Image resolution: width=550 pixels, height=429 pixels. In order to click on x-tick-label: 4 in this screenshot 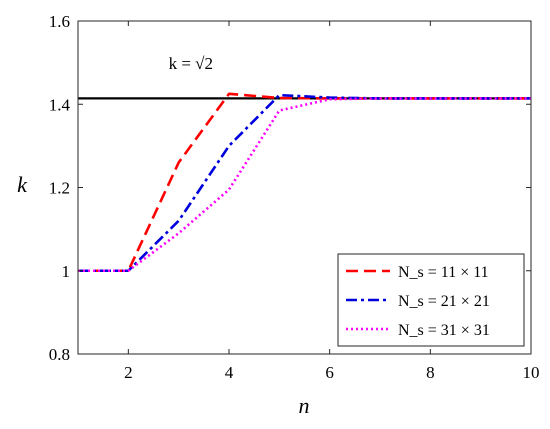, I will do `click(229, 372)`.